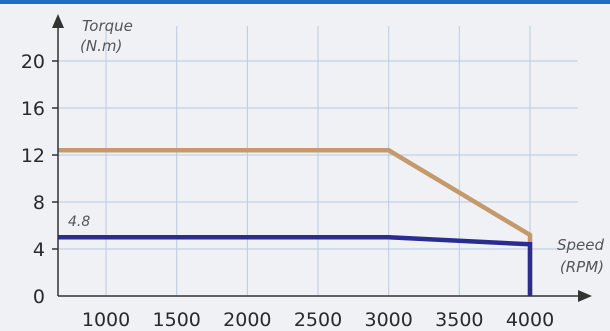  Describe the element at coordinates (107, 26) in the screenshot. I see `y-axis-label: Torque` at that location.